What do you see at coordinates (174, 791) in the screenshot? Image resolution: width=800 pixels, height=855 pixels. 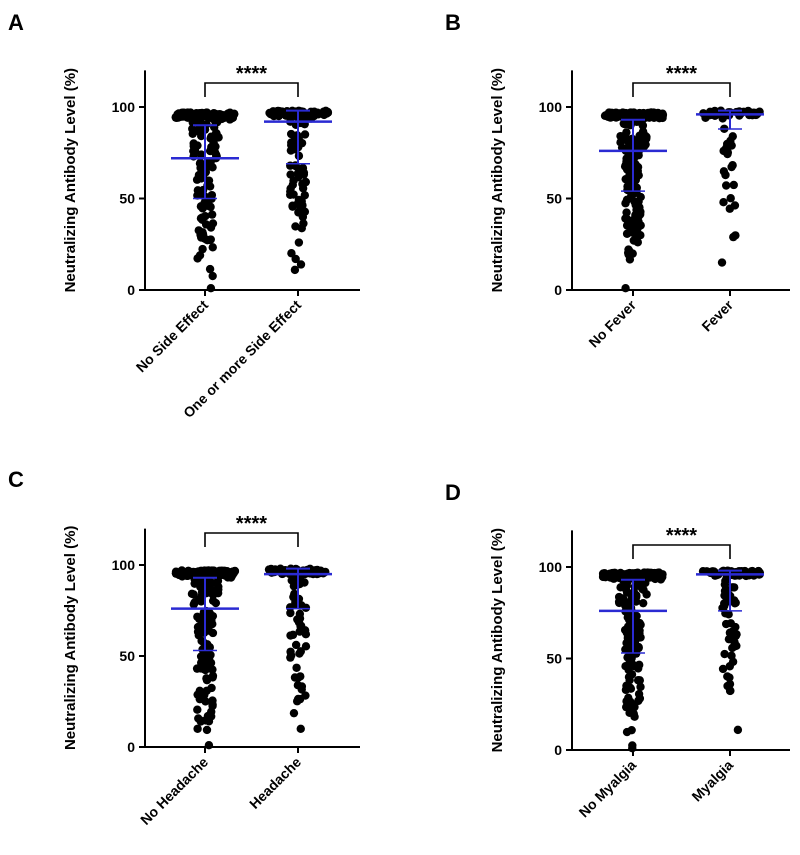 I see `x-category-label: No Headache` at bounding box center [174, 791].